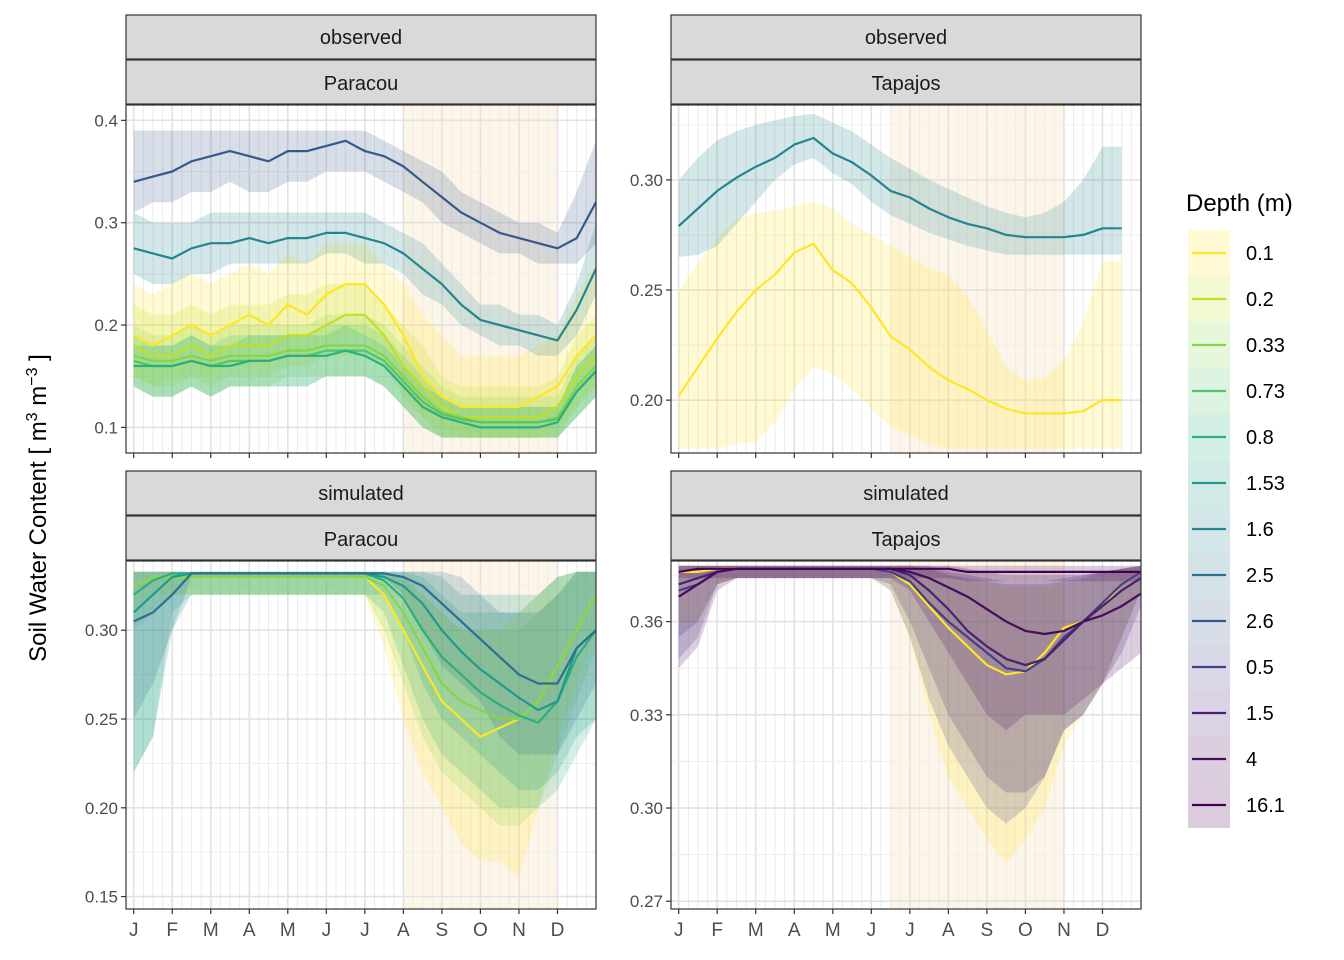  What do you see at coordinates (1260, 576) in the screenshot?
I see `legend-label: 2.5` at bounding box center [1260, 576].